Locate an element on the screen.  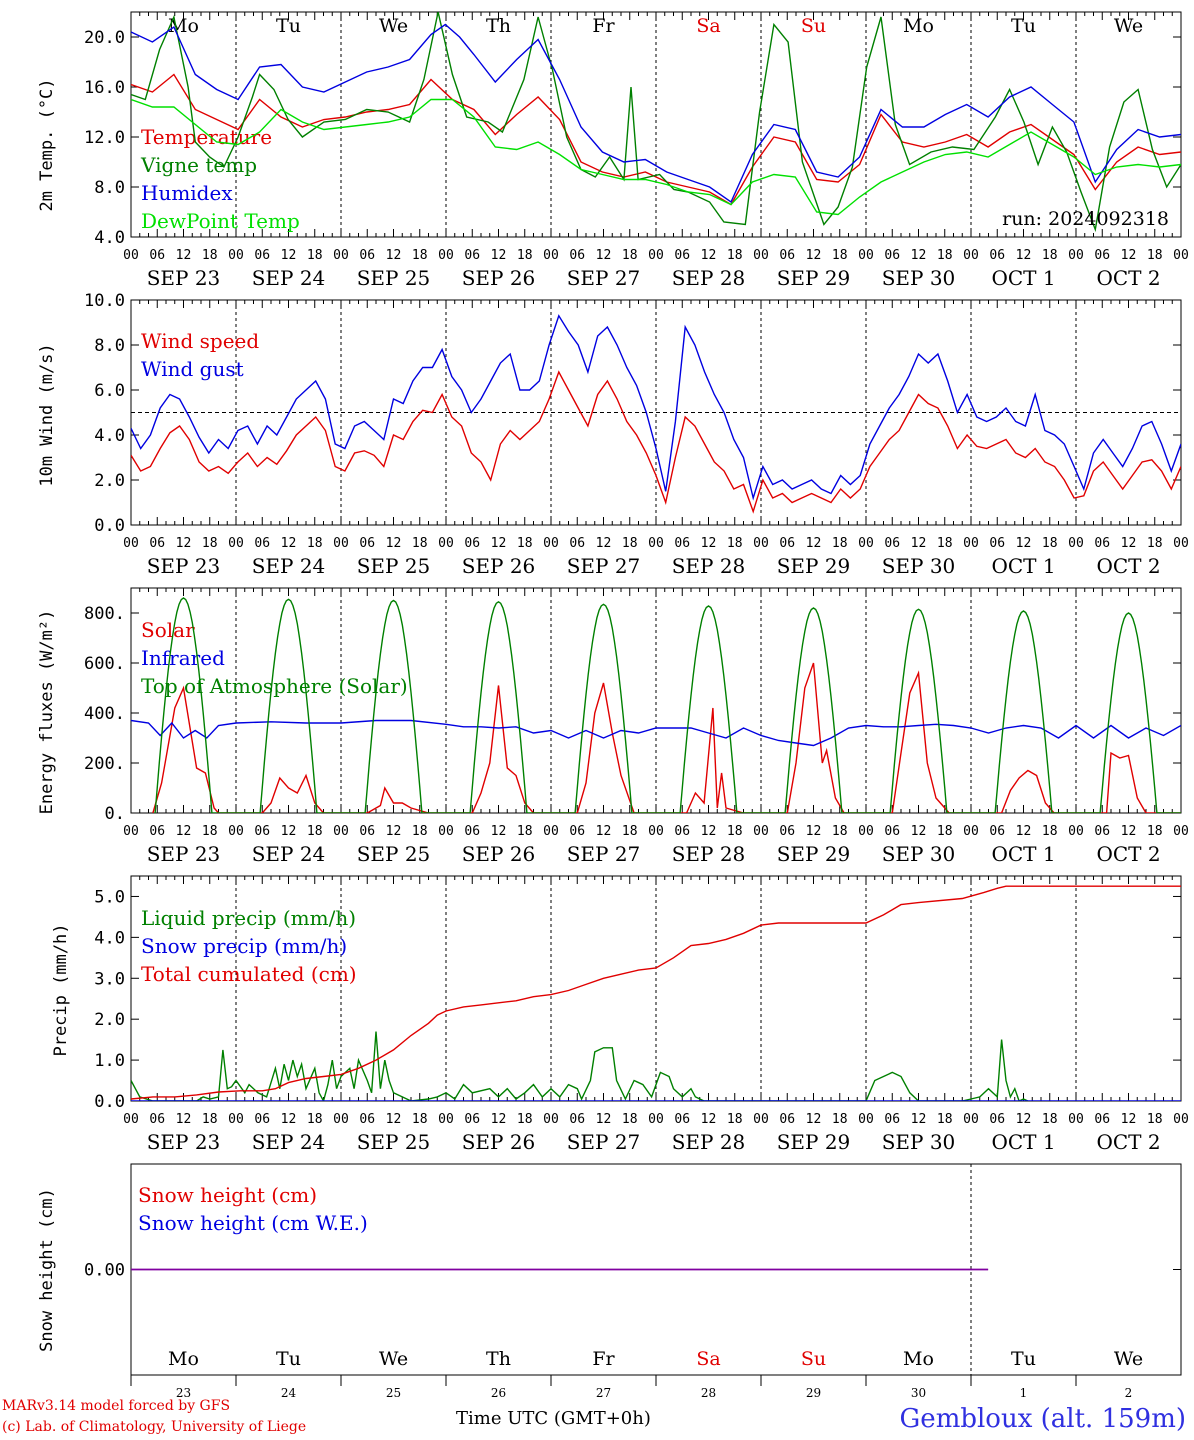
weekday-label: Mo is located at coordinates (918, 1359).